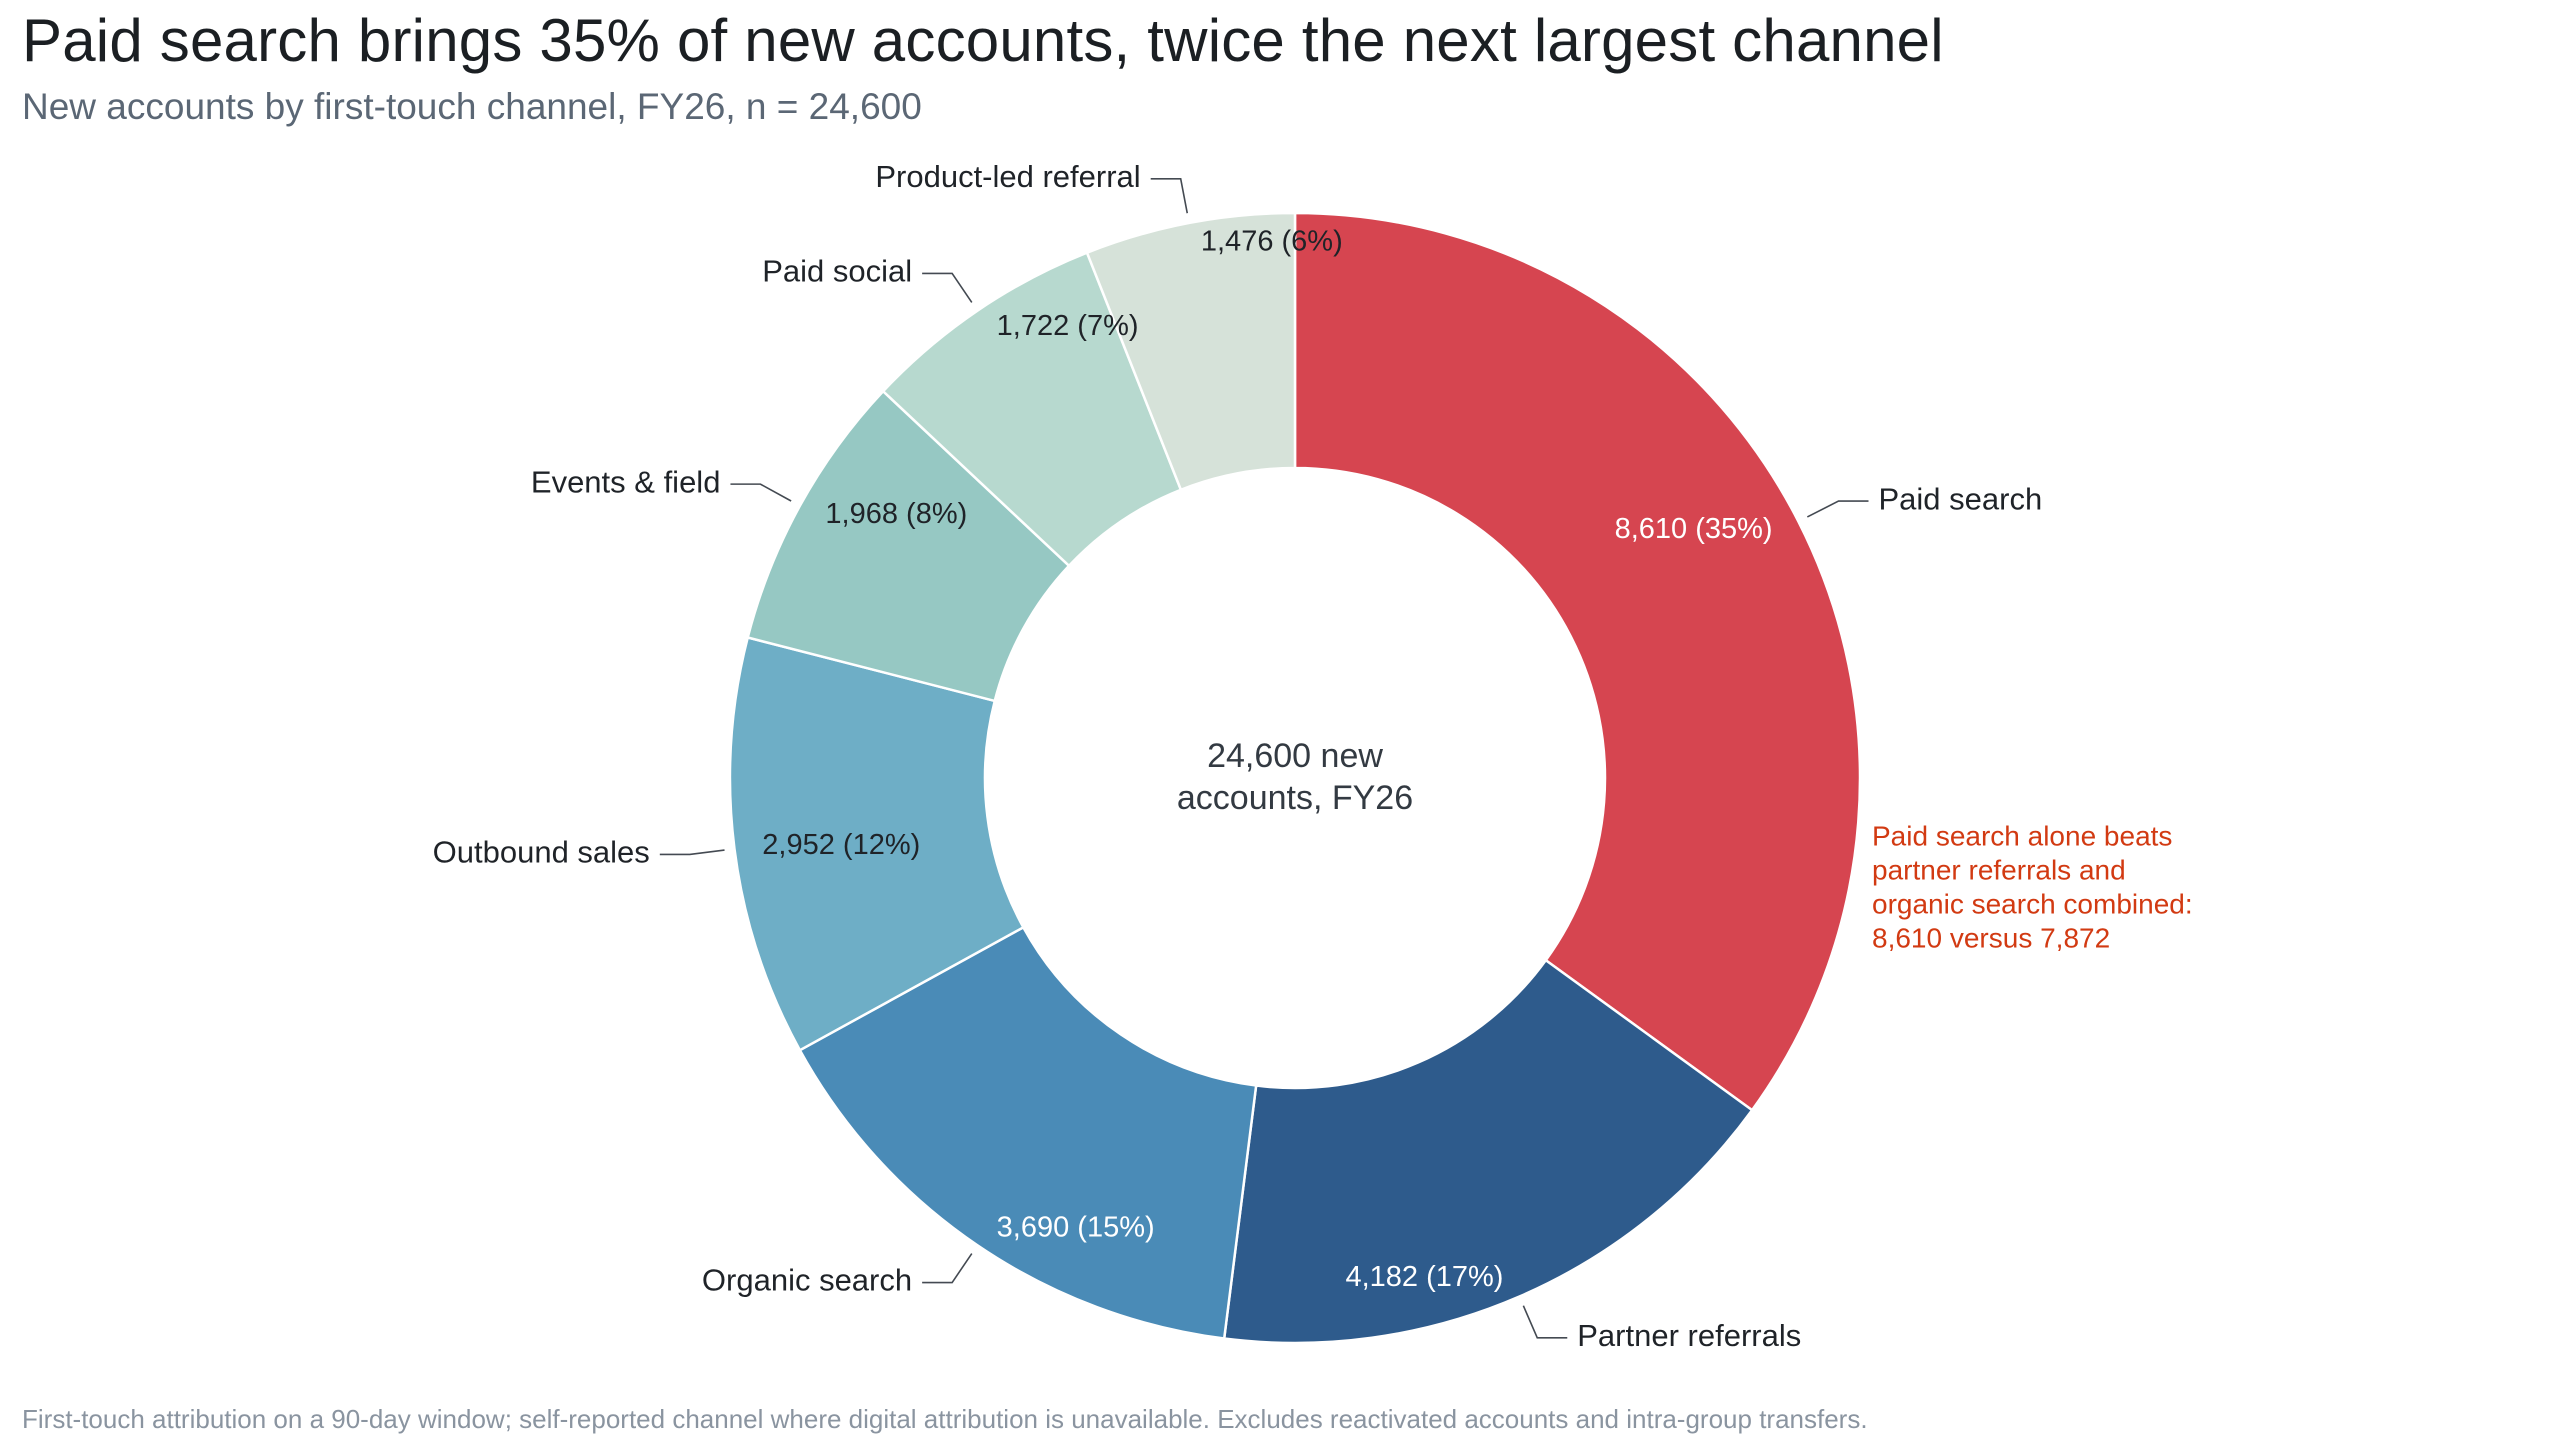  Describe the element at coordinates (807, 1280) in the screenshot. I see `category-label-organic-search: Organic search` at that location.